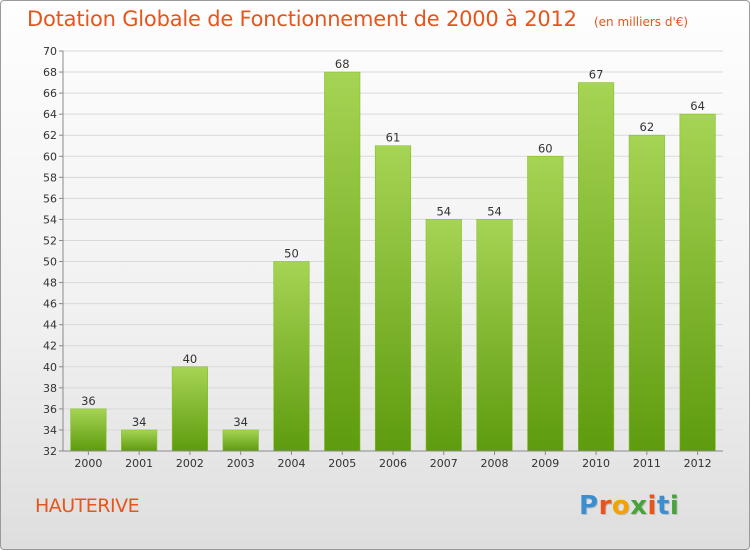  Describe the element at coordinates (663, 506) in the screenshot. I see `logo-letter: t` at that location.